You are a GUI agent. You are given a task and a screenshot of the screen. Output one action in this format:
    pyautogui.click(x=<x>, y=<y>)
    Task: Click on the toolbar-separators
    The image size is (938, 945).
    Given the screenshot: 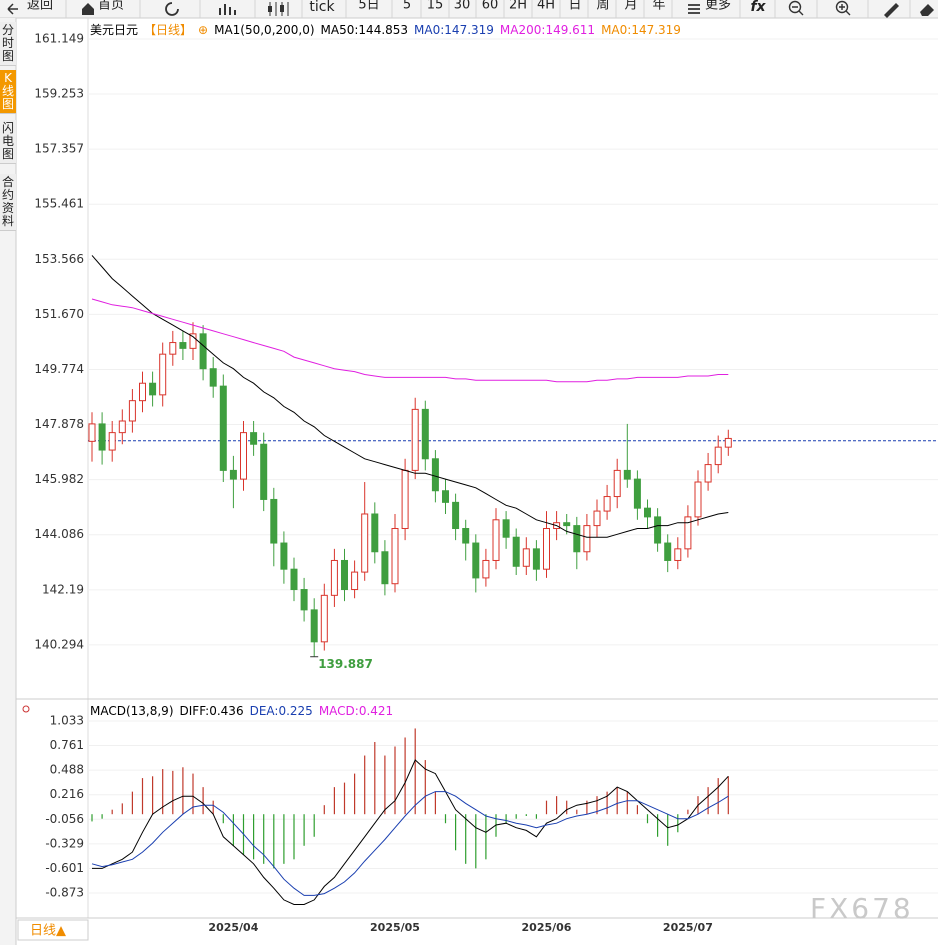 What is the action you would take?
    pyautogui.click(x=488, y=9)
    